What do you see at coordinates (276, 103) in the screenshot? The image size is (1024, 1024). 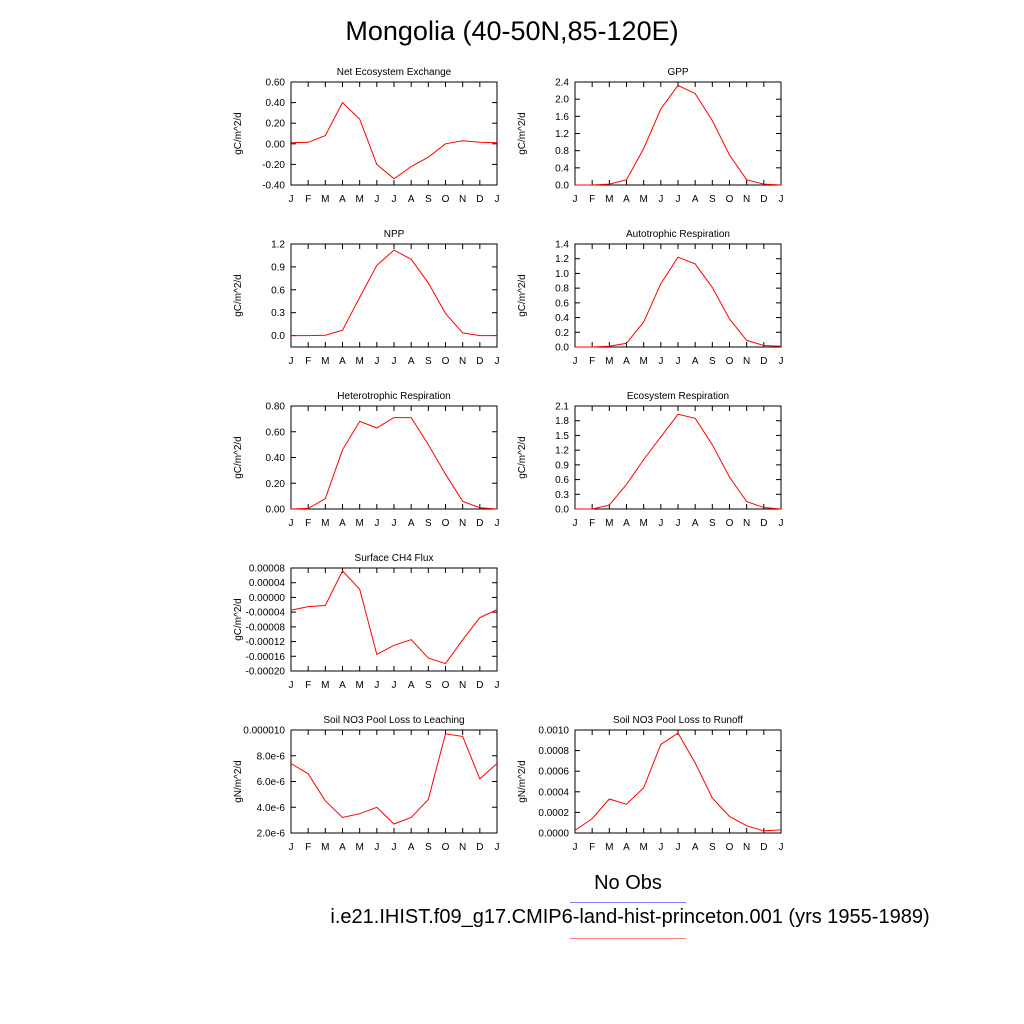 I see `y-tick-label: 0.40` at bounding box center [276, 103].